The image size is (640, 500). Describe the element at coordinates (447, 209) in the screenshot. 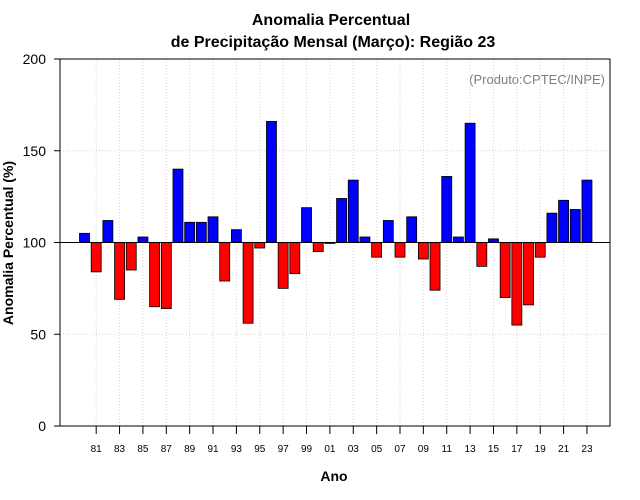

I see `bar-2011` at that location.